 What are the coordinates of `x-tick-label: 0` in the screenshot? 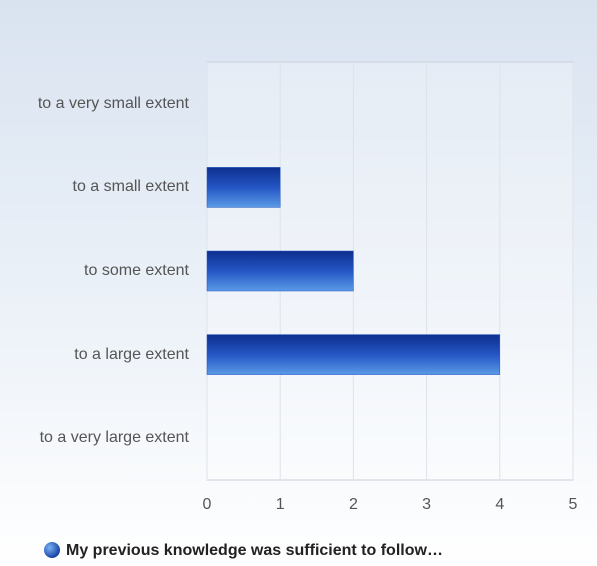 It's located at (207, 504).